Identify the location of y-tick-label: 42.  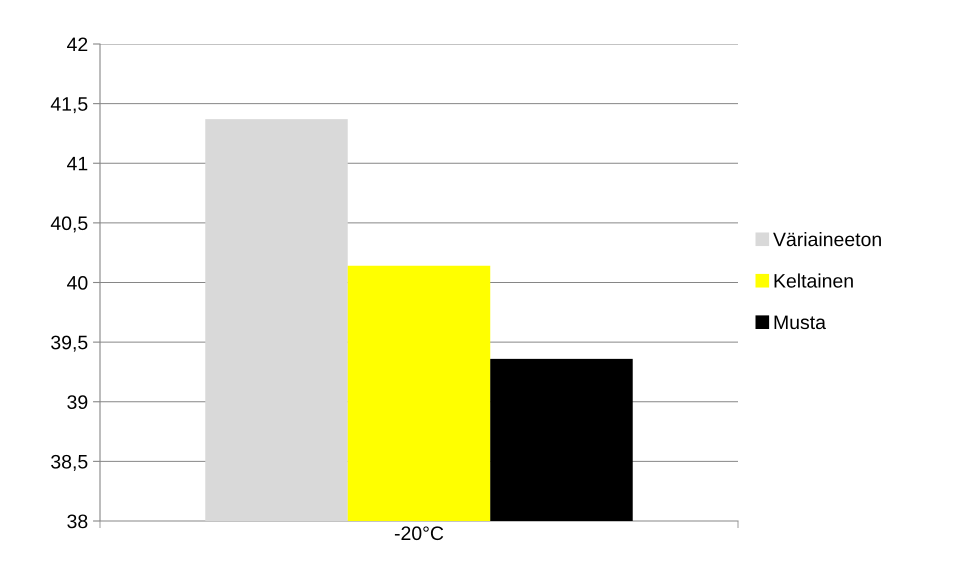
(77, 44).